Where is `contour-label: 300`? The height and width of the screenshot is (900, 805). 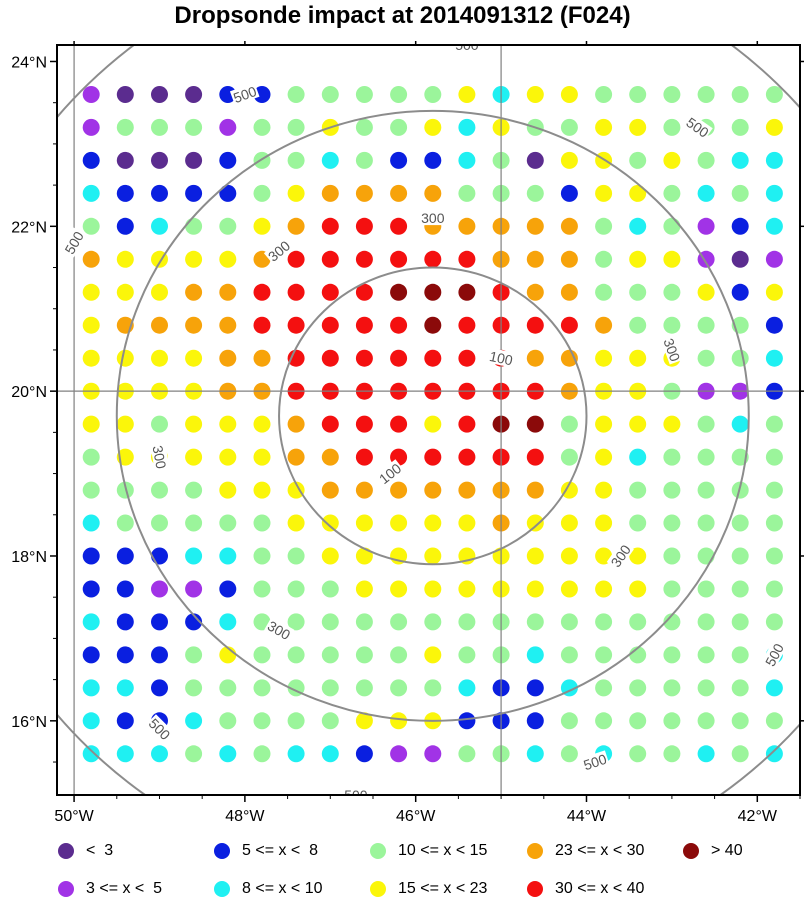
contour-label: 300 is located at coordinates (672, 349).